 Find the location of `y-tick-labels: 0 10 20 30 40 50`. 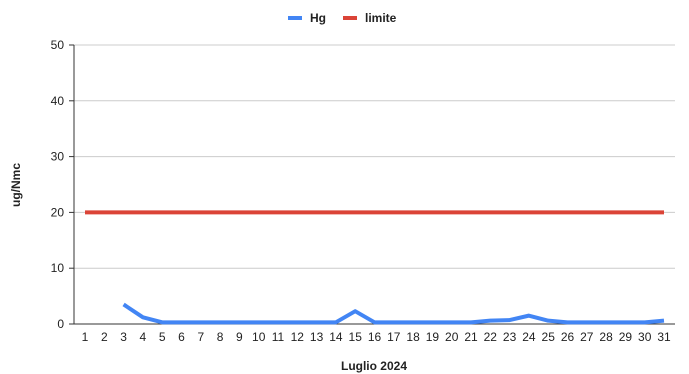

y-tick-labels: 0 10 20 30 40 50 is located at coordinates (58, 184).